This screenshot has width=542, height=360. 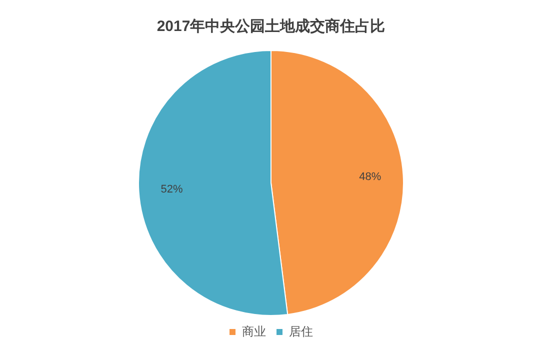 I want to click on data-label: 52%, so click(x=172, y=189).